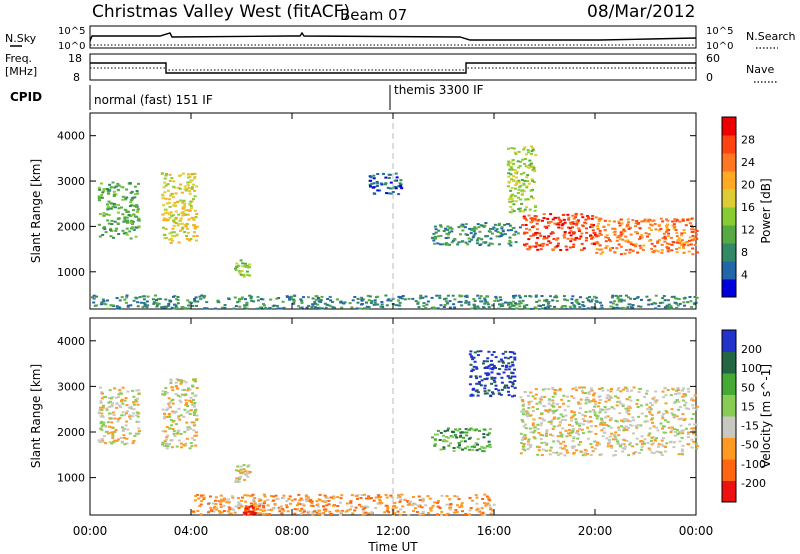  I want to click on power-colorbar-tick: 20, so click(748, 185).